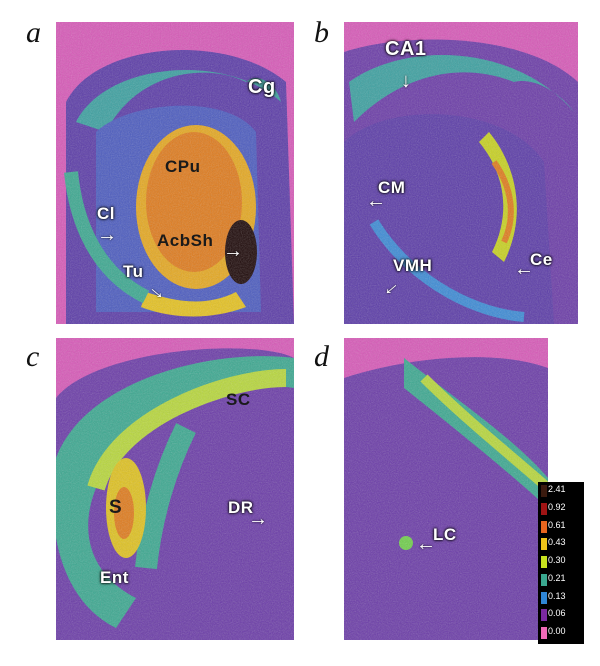 This screenshot has height=666, width=600. What do you see at coordinates (233, 251) in the screenshot?
I see `arrow-acbsh: →` at bounding box center [233, 251].